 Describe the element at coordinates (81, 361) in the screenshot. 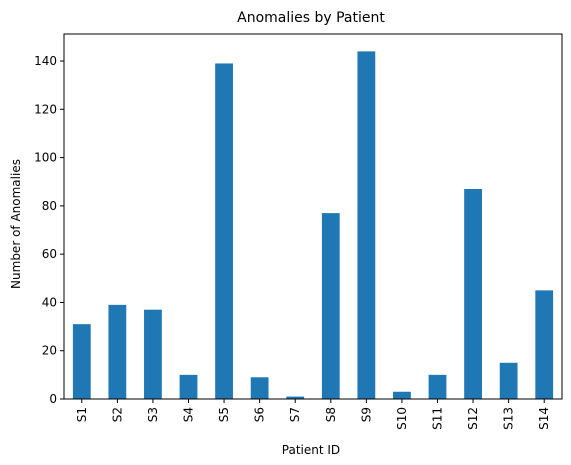

I see `bar-S1` at that location.